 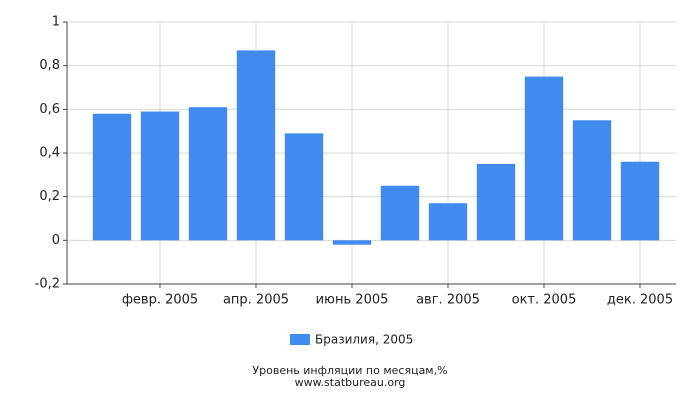 What do you see at coordinates (49, 65) in the screenshot?
I see `y-tick-label: 0,8` at bounding box center [49, 65].